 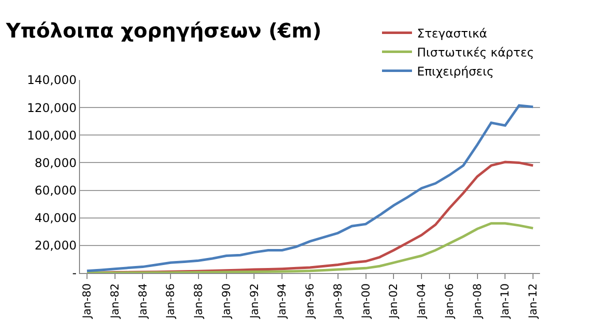 I want to click on x-tick-label: Jan-88, so click(x=199, y=301).